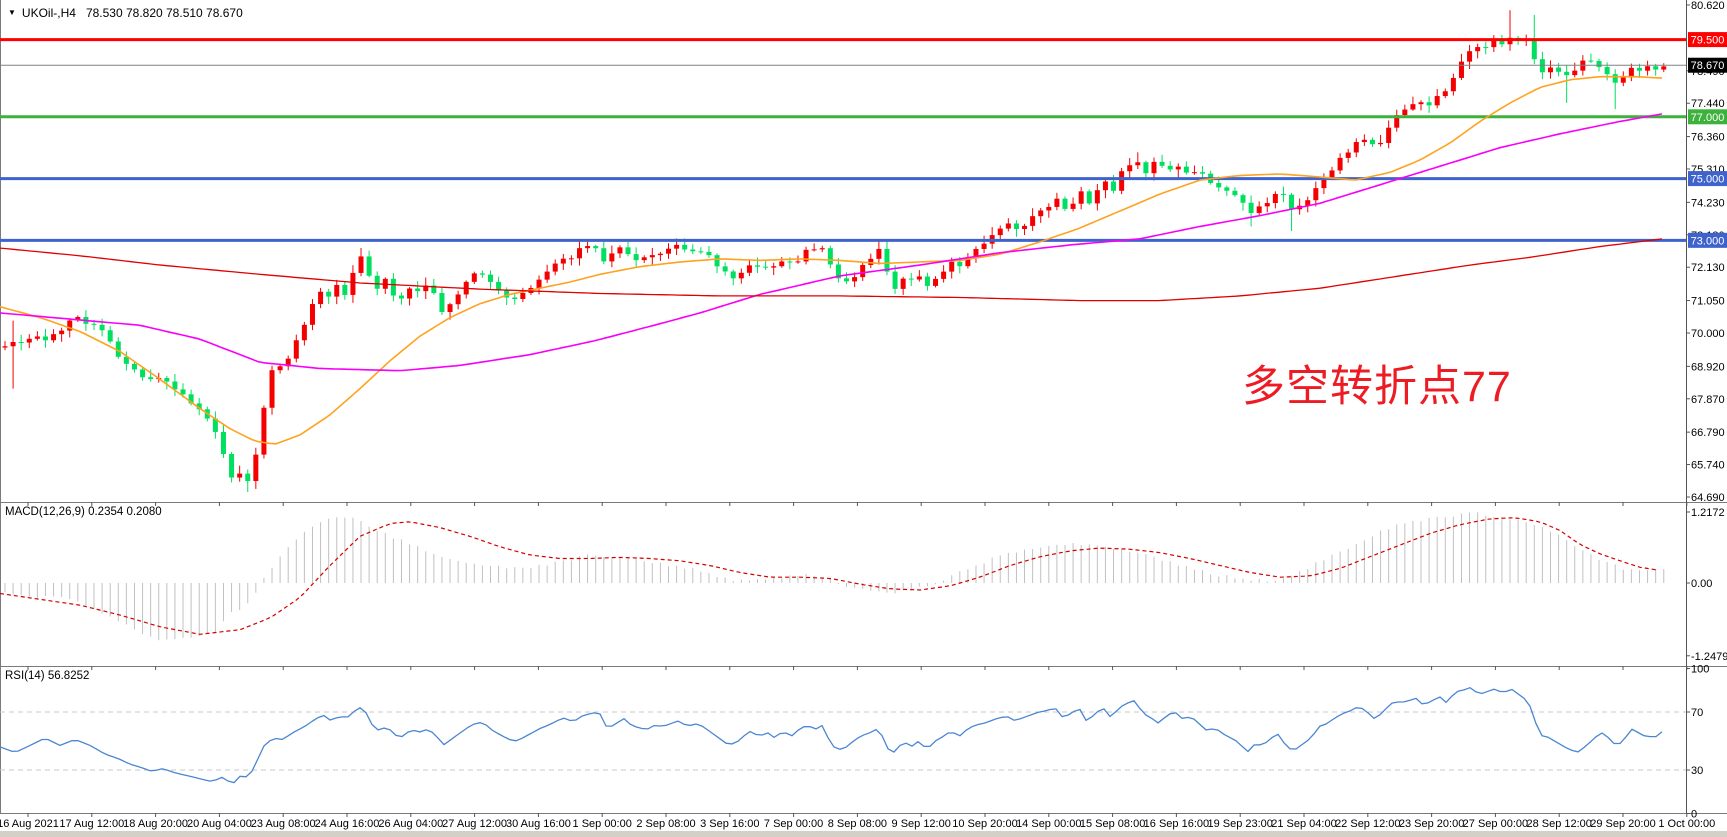 The image size is (1727, 837). What do you see at coordinates (1700, 670) in the screenshot?
I see `svg-text: 100` at bounding box center [1700, 670].